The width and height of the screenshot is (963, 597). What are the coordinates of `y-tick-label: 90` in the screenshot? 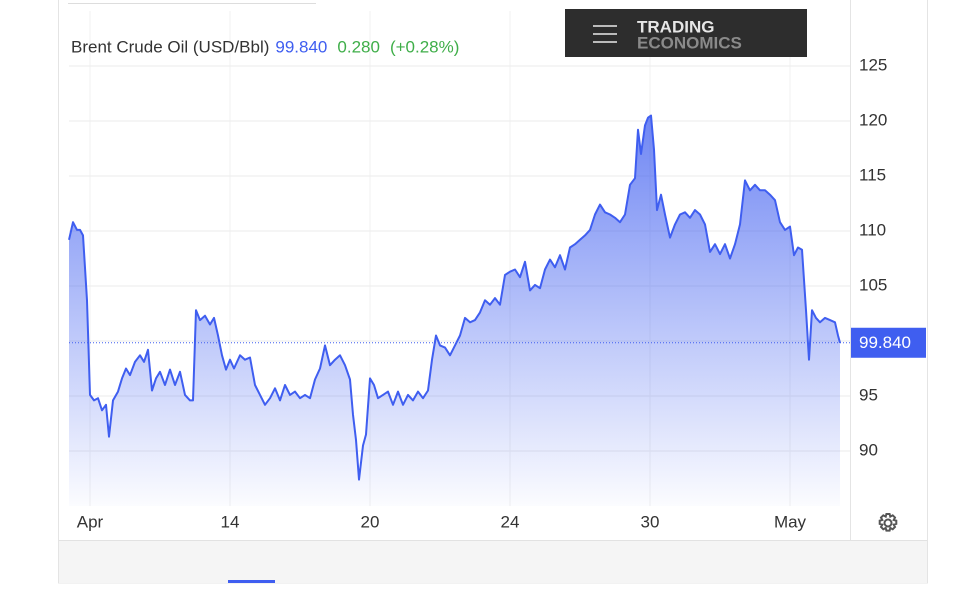 It's located at (868, 449).